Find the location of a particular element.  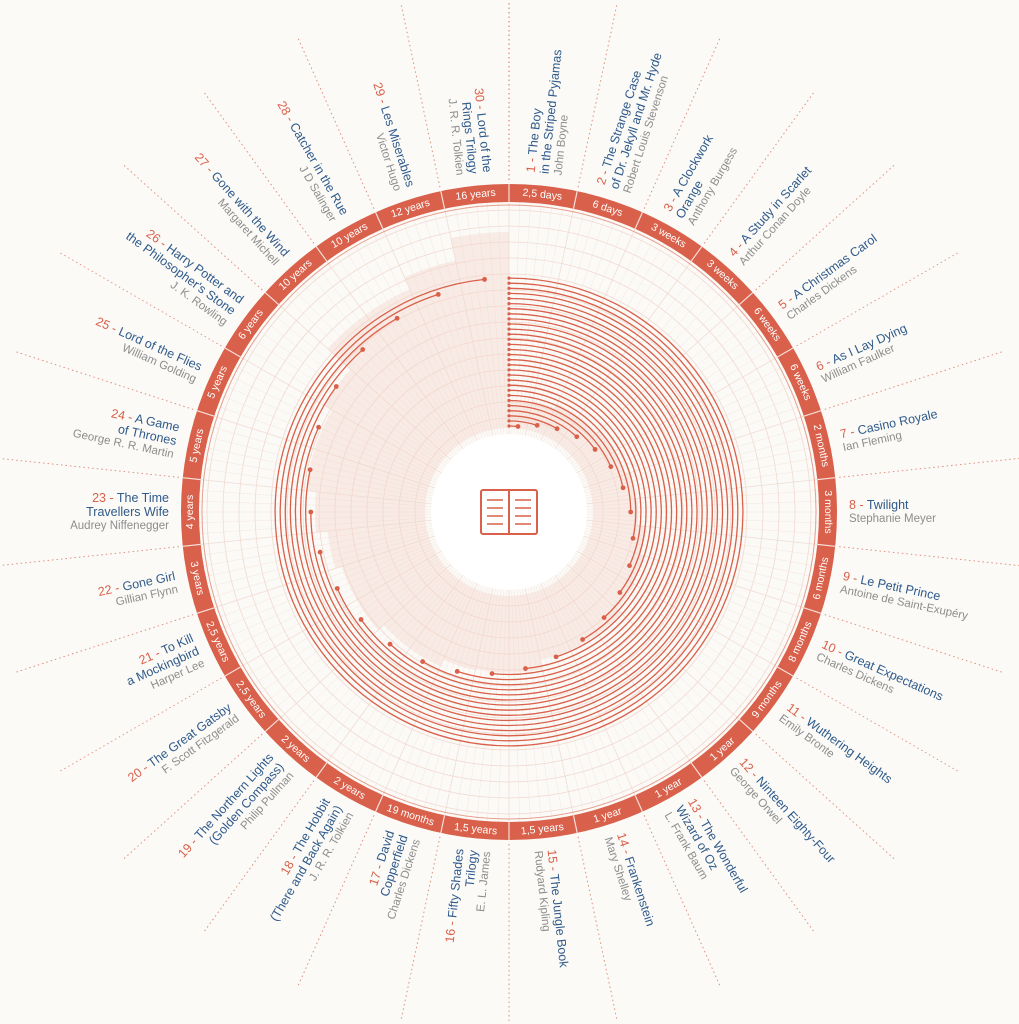

ring-duration-label: 3 months is located at coordinates (828, 511).